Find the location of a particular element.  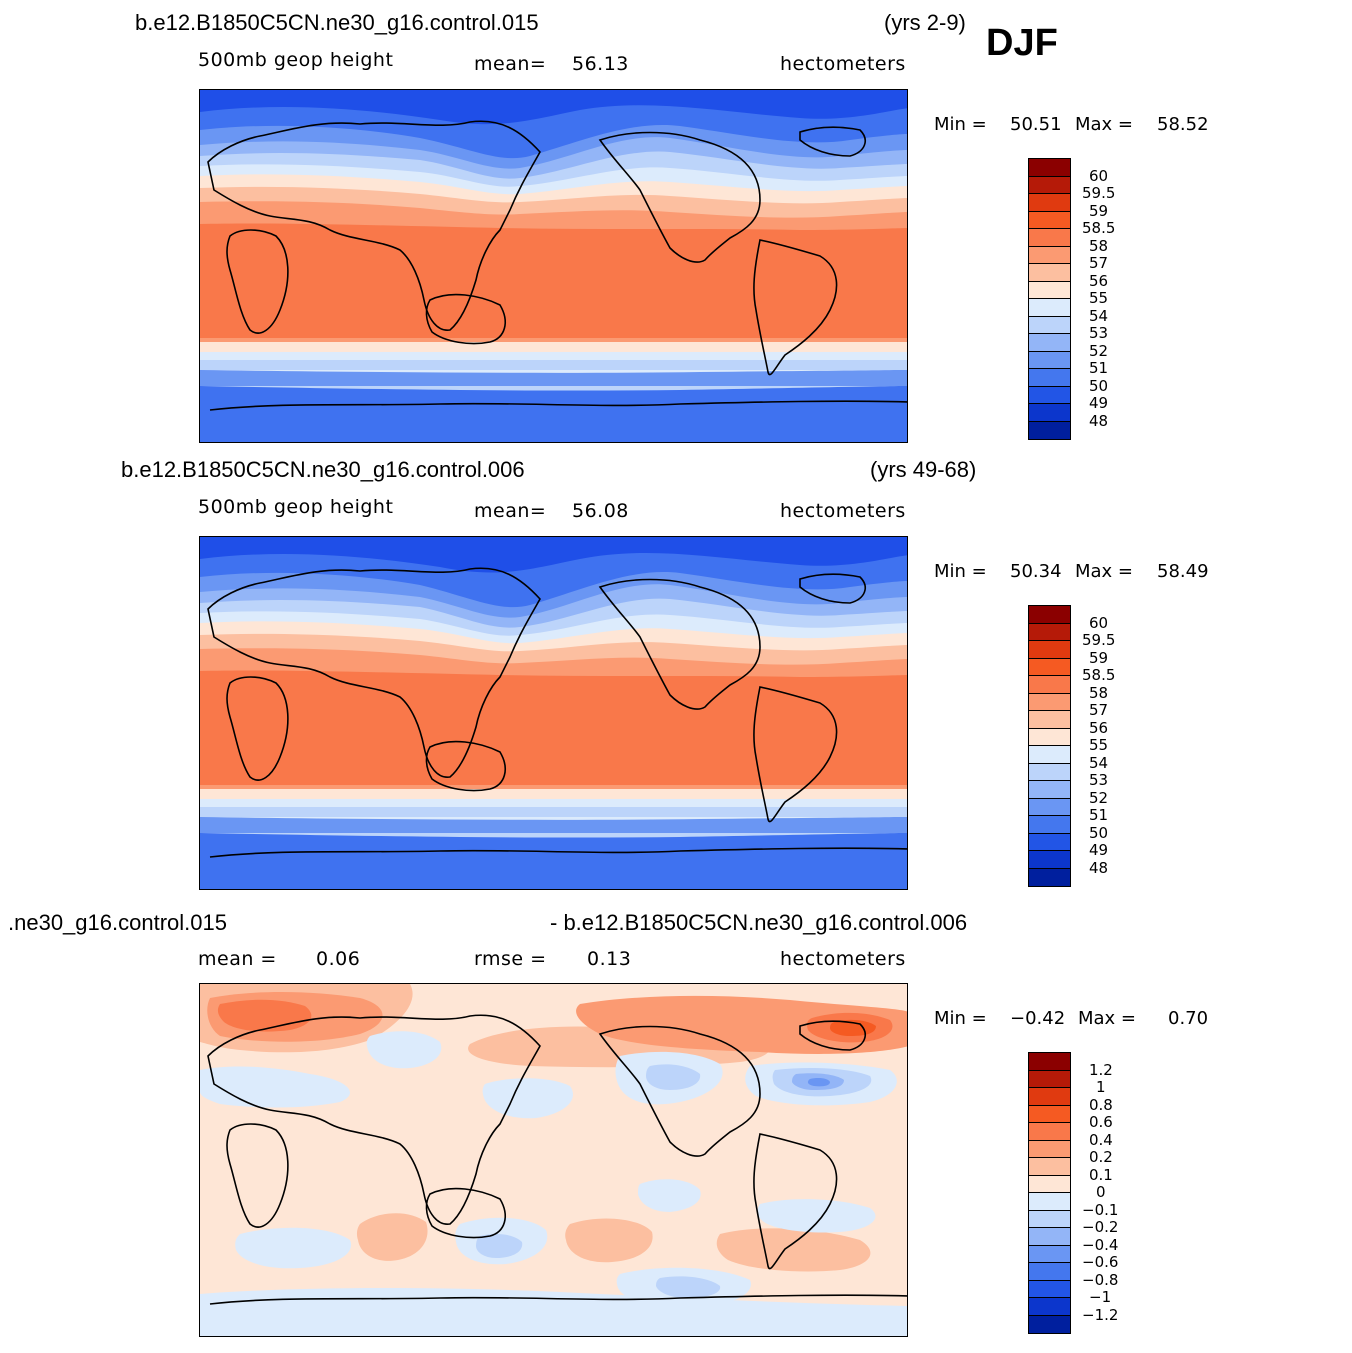

panel3-colorbar is located at coordinates (1049, 1193).